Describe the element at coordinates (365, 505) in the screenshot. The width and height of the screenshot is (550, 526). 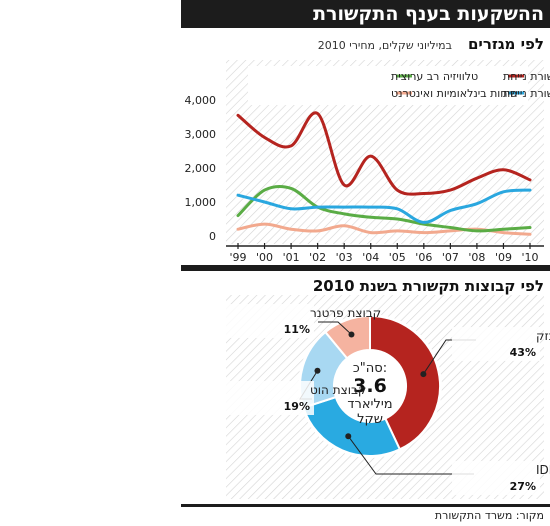
I see `bottom-divider` at that location.